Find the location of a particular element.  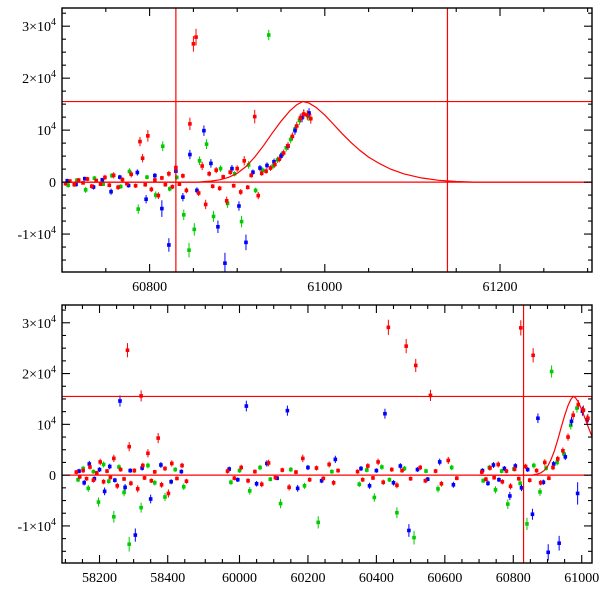

x-tick-label: 60200 is located at coordinates (307, 578).